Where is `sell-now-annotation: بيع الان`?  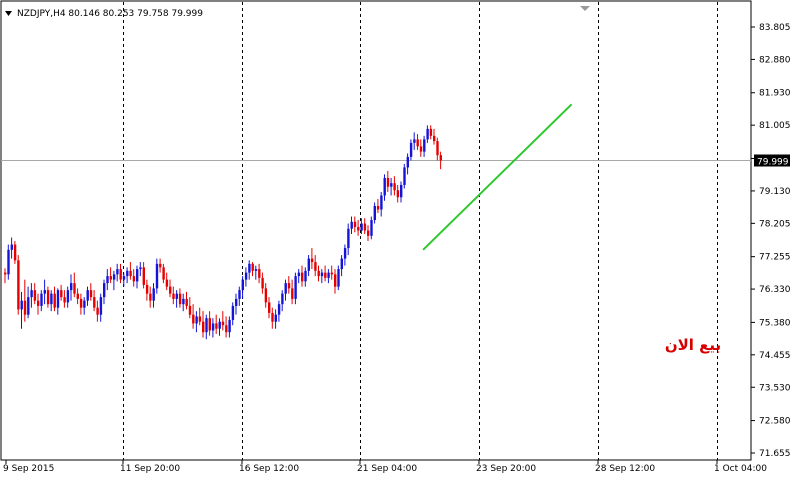
sell-now-annotation: بيع الان is located at coordinates (693, 345).